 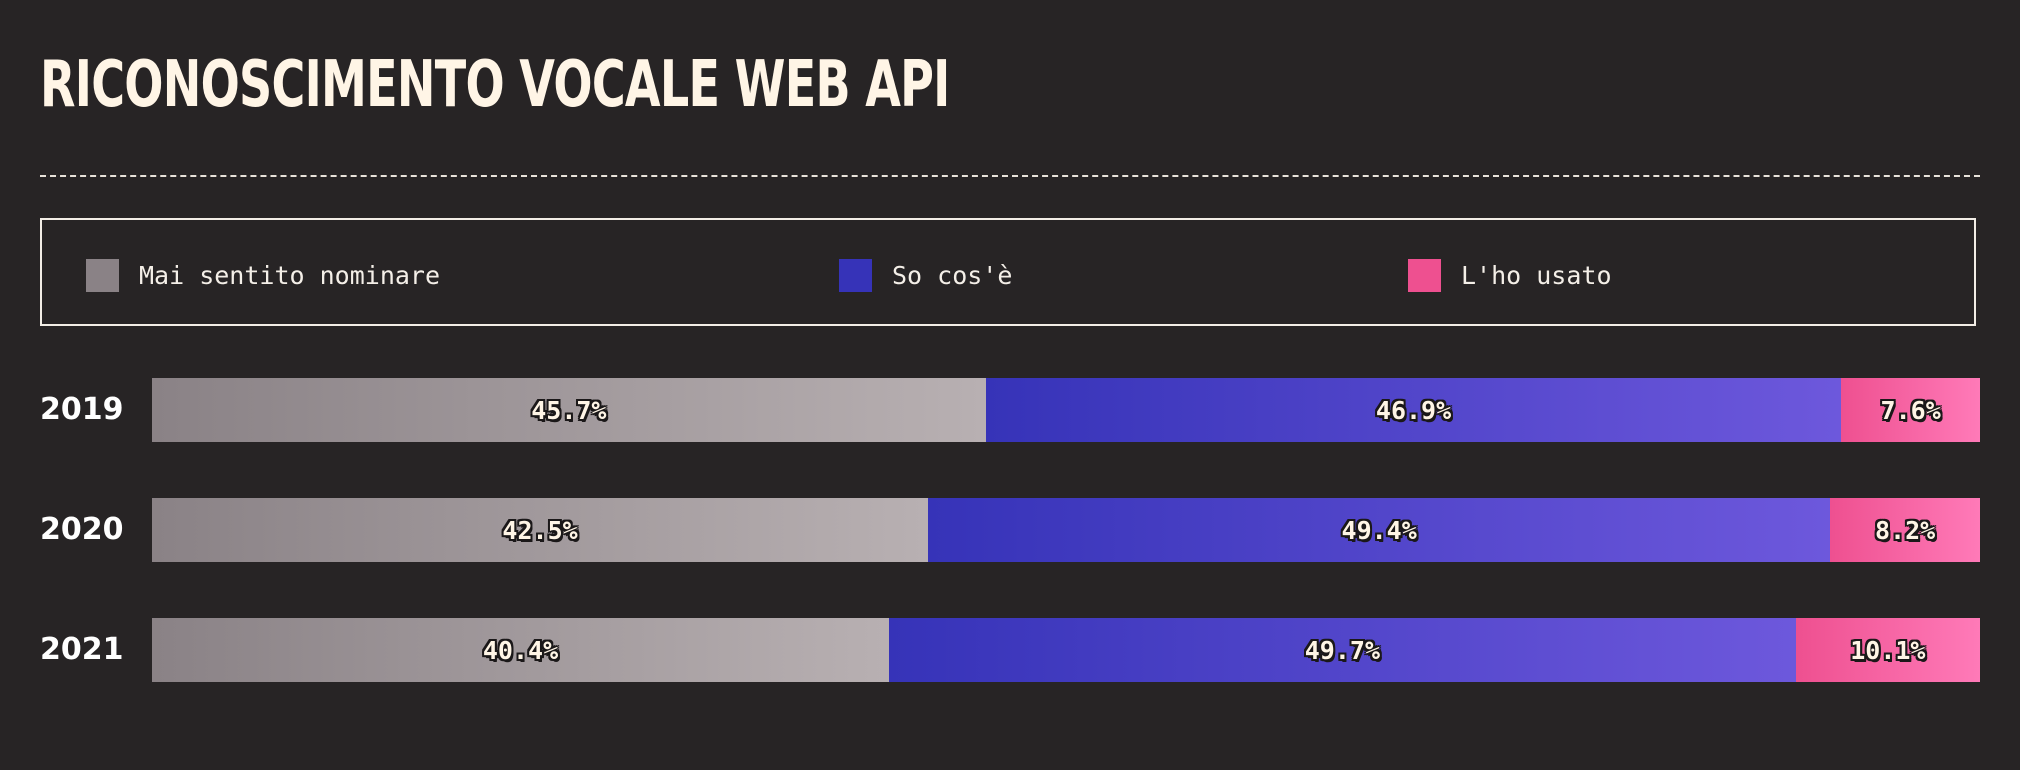 I want to click on legend-label: Mai sentito nominare, so click(x=290, y=275).